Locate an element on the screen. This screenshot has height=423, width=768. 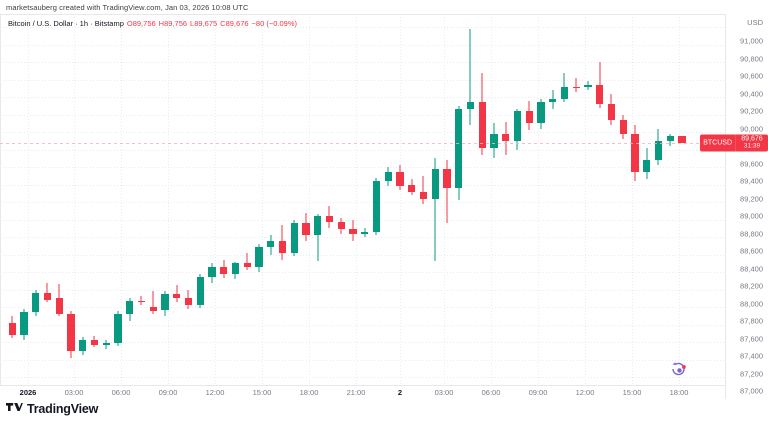
price-badge-value: 89,676 is located at coordinates (752, 139).